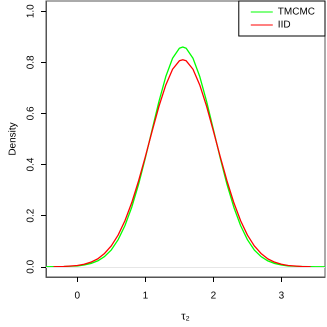  What do you see at coordinates (281, 296) in the screenshot?
I see `x-tick-label: 3` at bounding box center [281, 296].